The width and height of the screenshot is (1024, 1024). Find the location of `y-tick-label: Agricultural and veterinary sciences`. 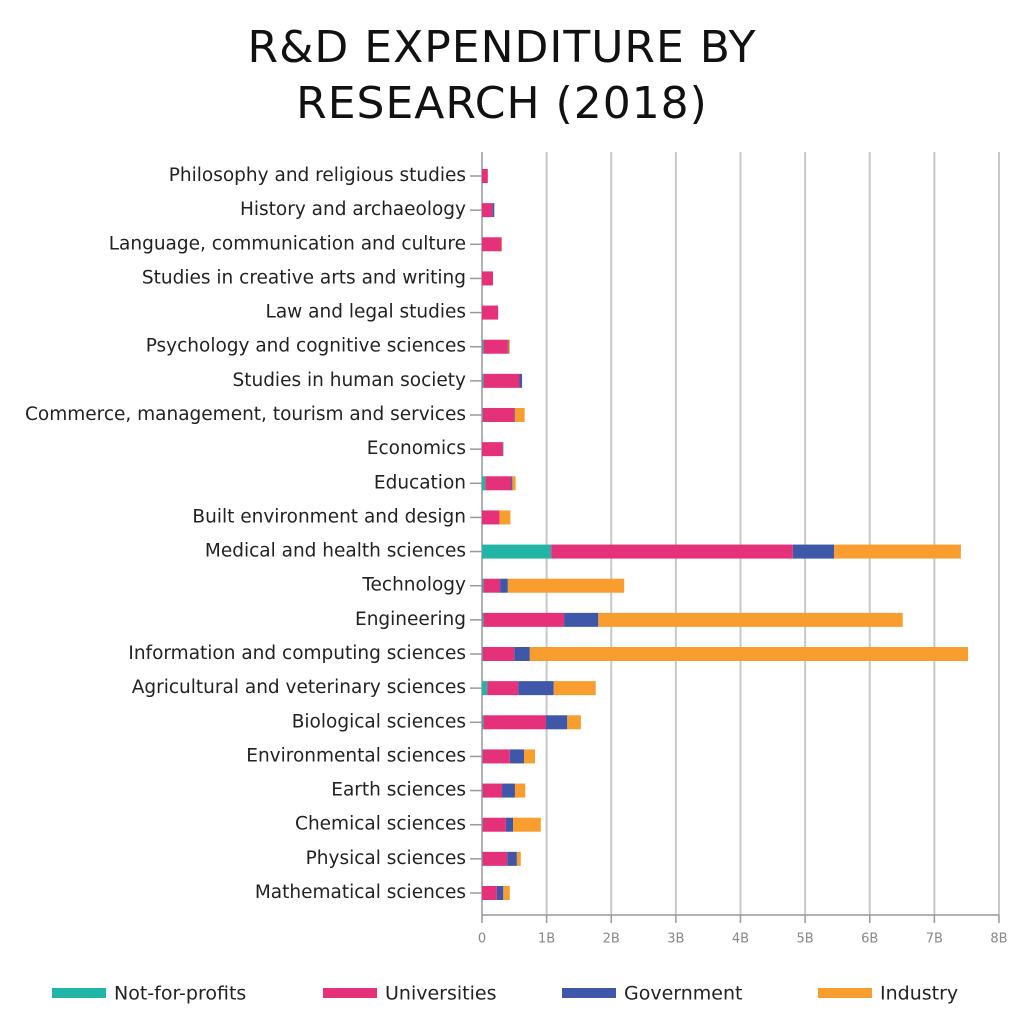

y-tick-label: Agricultural and veterinary sciences is located at coordinates (299, 687).